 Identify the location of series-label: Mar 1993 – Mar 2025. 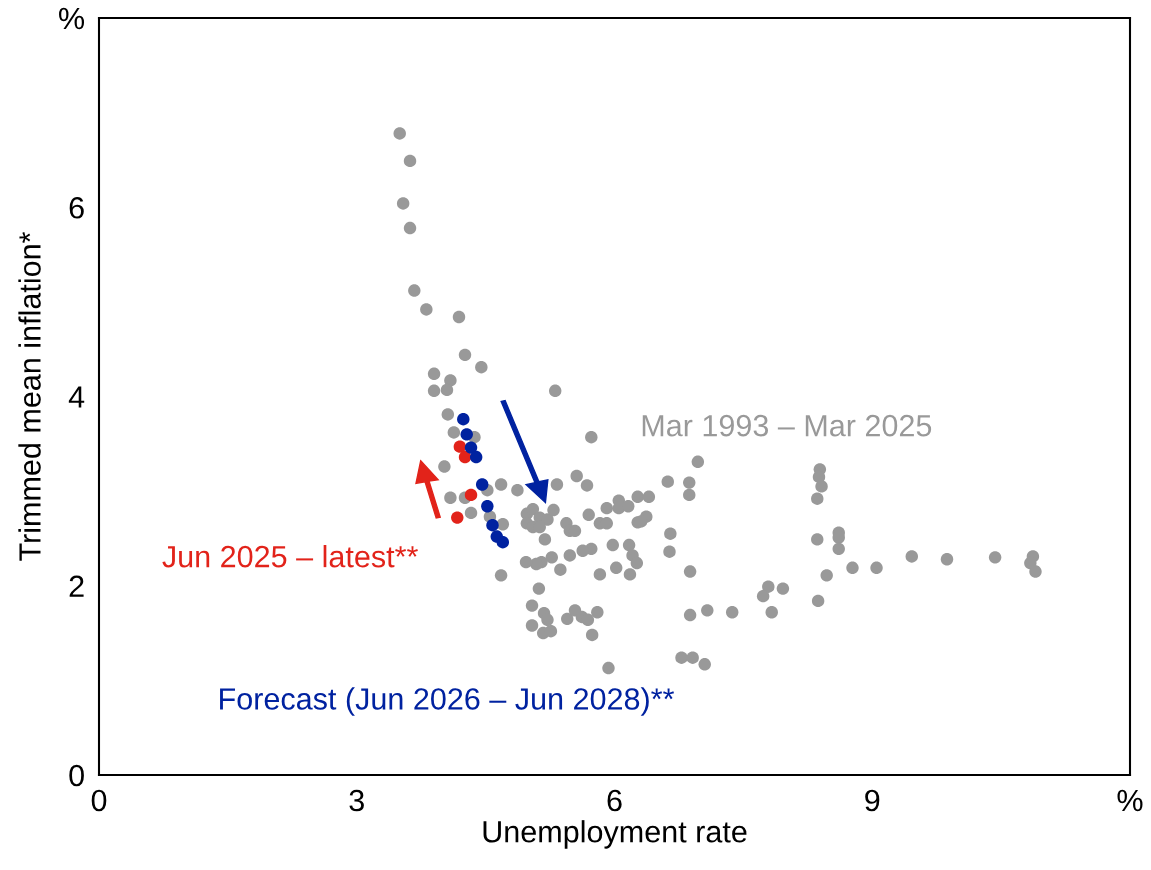
(787, 425).